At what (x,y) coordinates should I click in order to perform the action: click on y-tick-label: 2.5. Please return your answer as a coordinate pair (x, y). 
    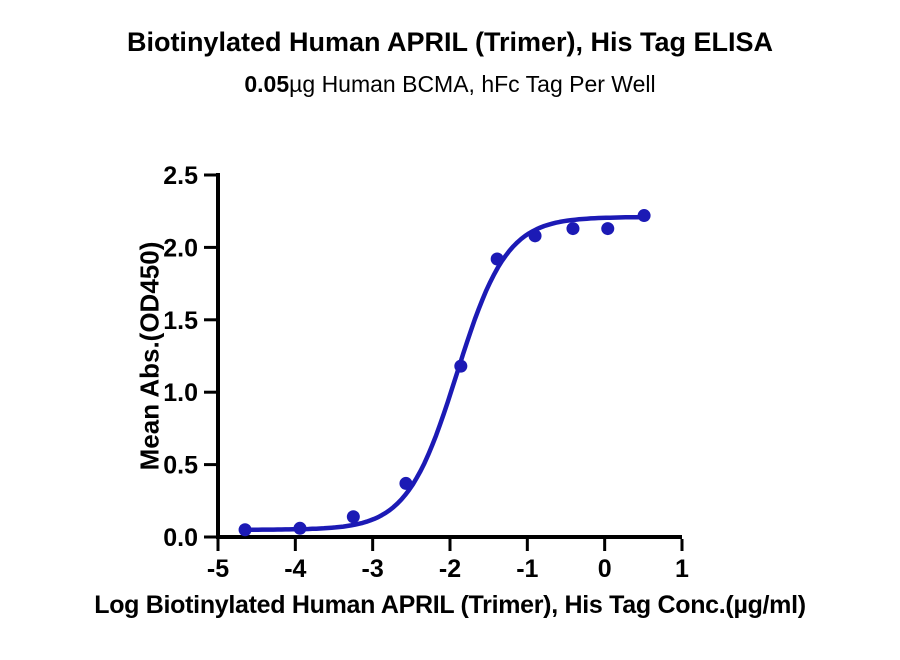
    Looking at the image, I should click on (180, 176).